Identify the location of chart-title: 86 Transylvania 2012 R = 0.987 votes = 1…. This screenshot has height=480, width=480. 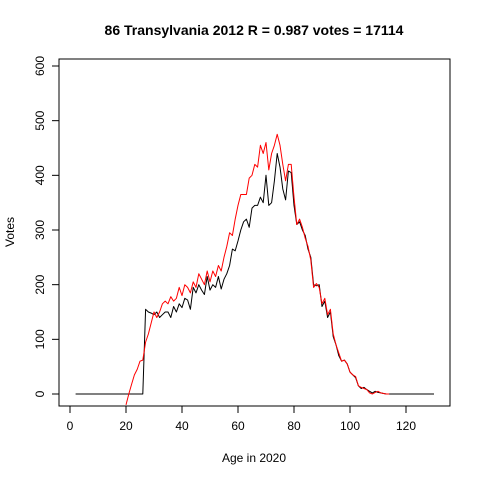
(254, 30).